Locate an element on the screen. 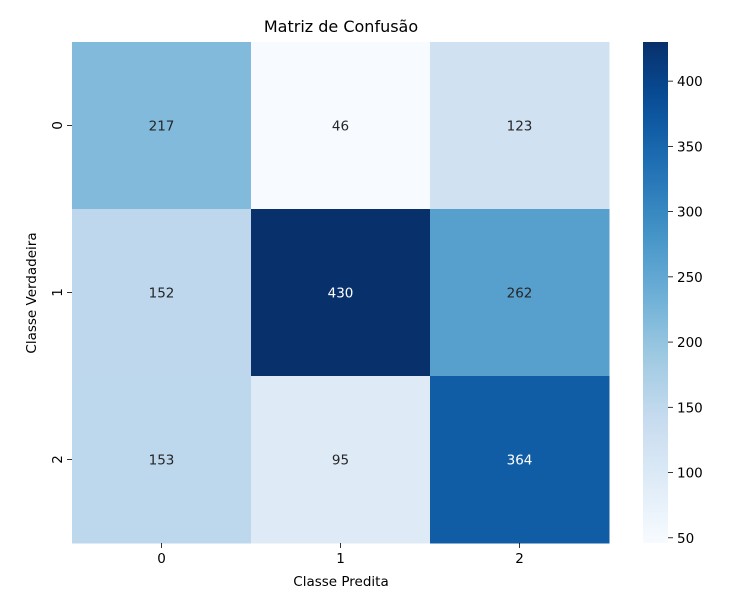 The width and height of the screenshot is (739, 615). x-tick-label: 2 is located at coordinates (519, 559).